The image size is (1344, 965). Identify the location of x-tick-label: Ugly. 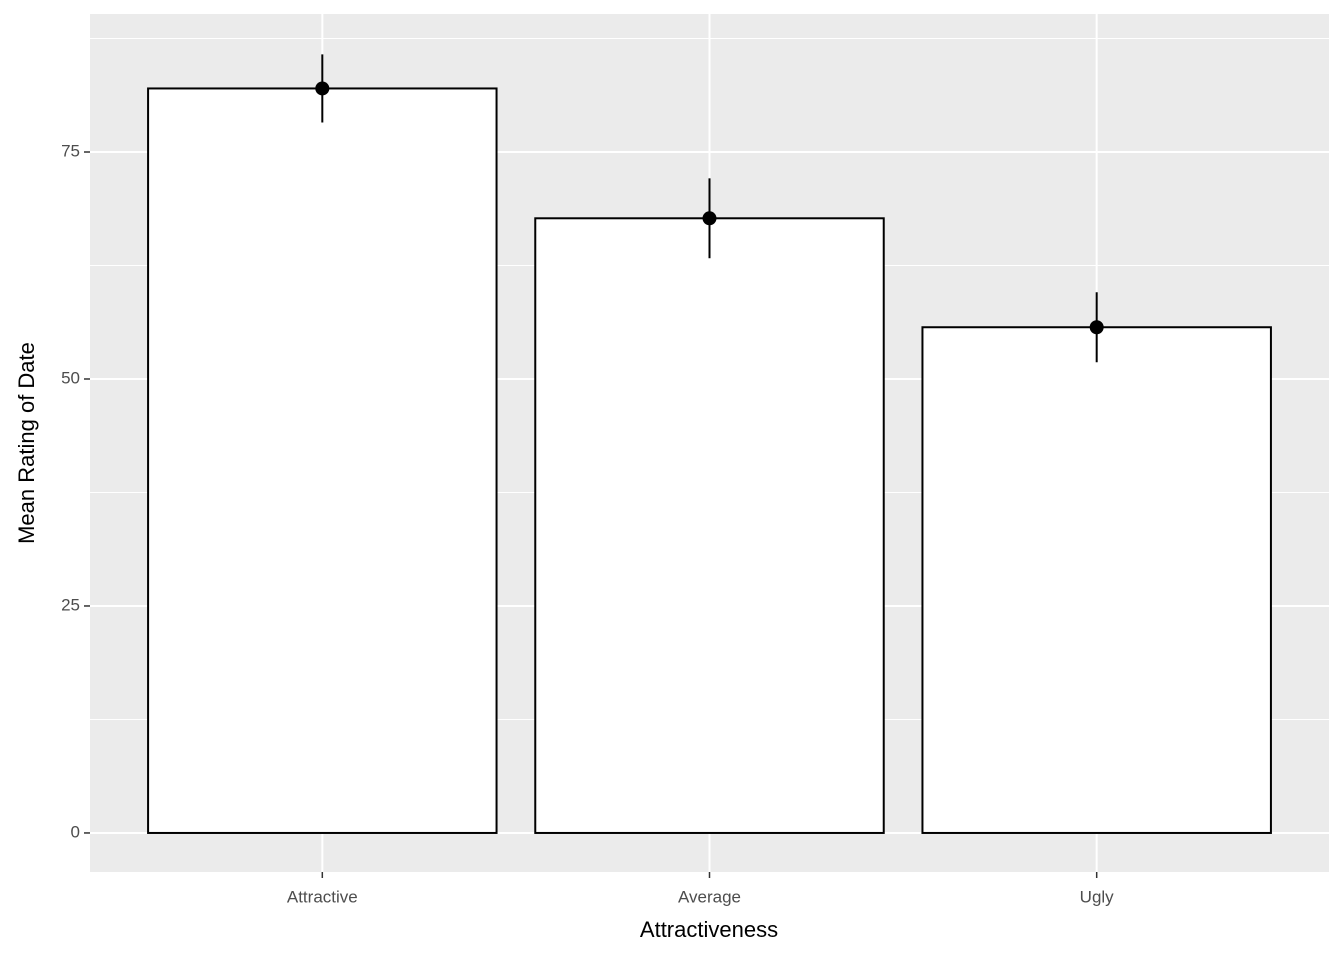
(1097, 896).